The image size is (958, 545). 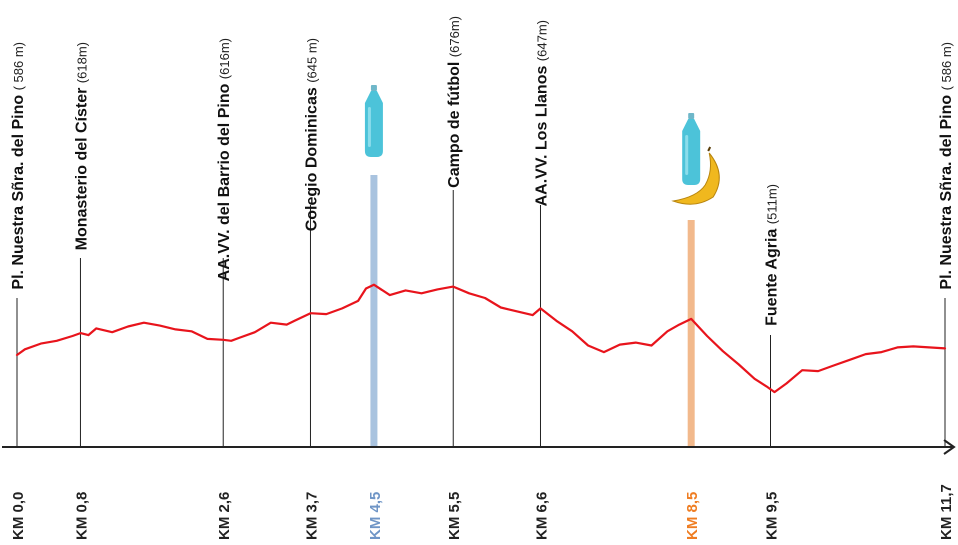 I want to click on km-value: 5,5, so click(x=454, y=502).